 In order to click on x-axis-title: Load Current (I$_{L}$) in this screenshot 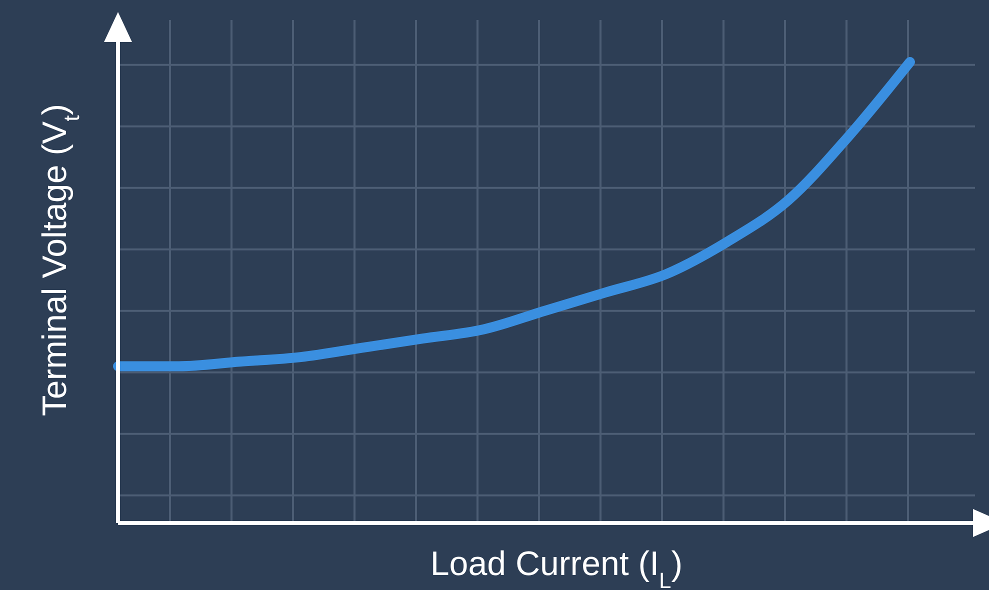, I will do `click(556, 567)`.